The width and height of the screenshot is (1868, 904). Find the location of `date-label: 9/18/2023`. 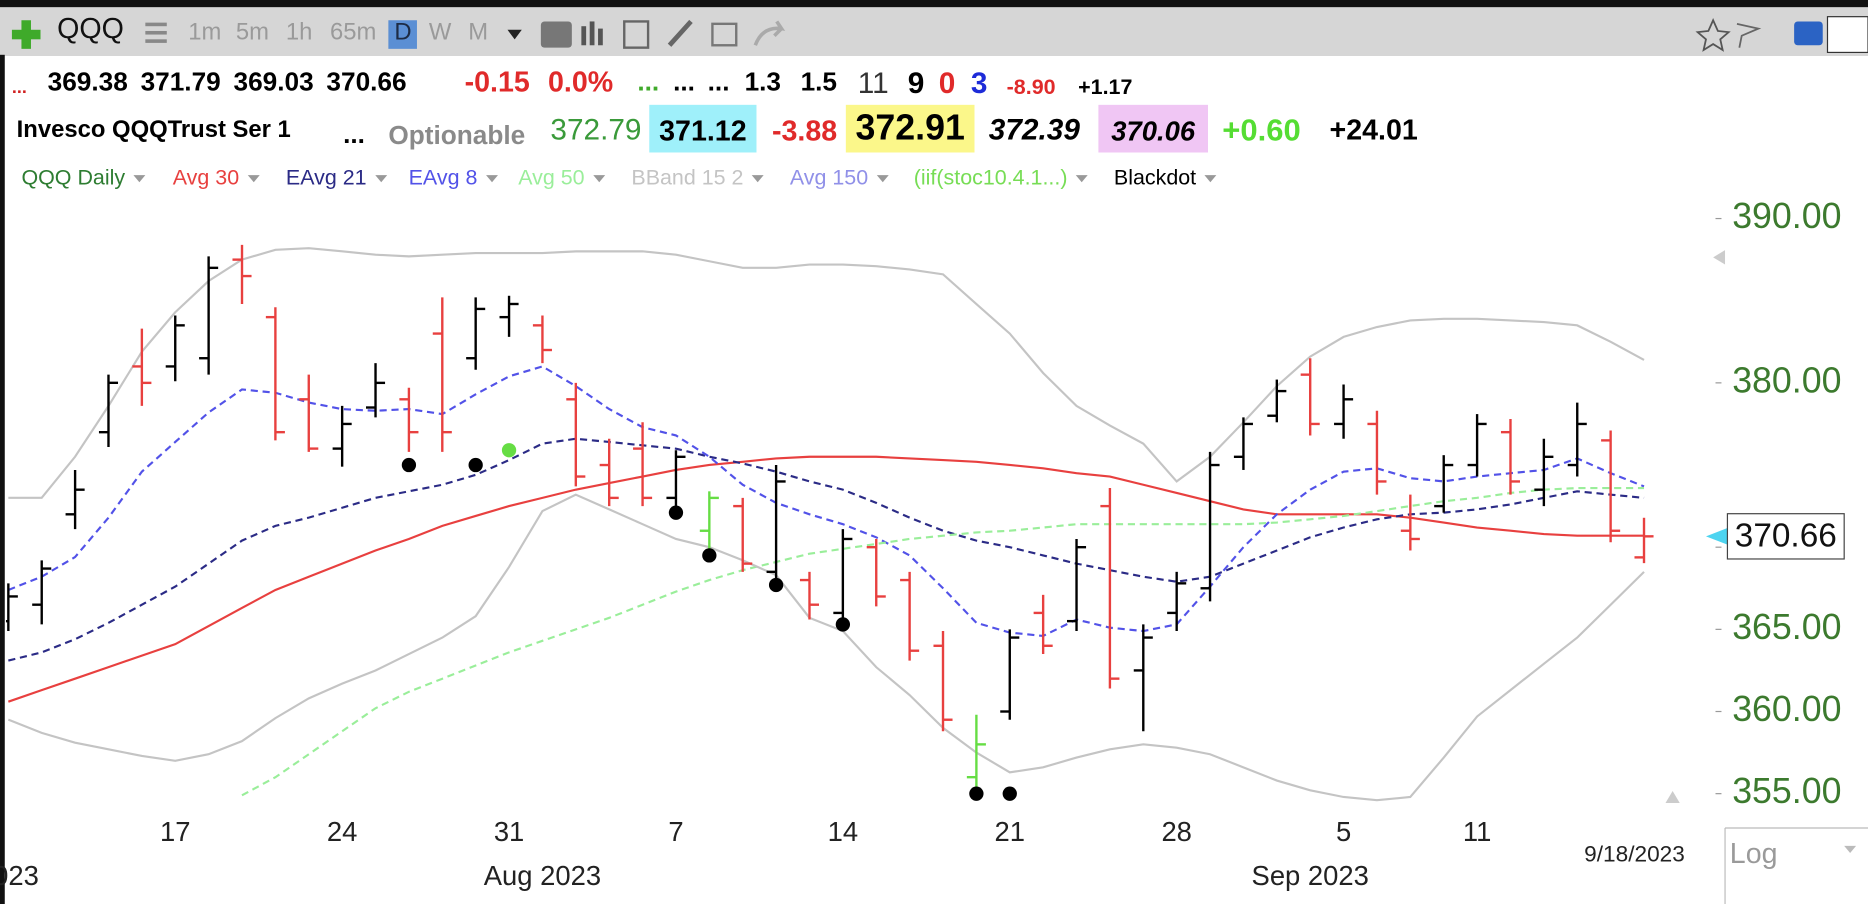

date-label: 9/18/2023 is located at coordinates (1634, 853).